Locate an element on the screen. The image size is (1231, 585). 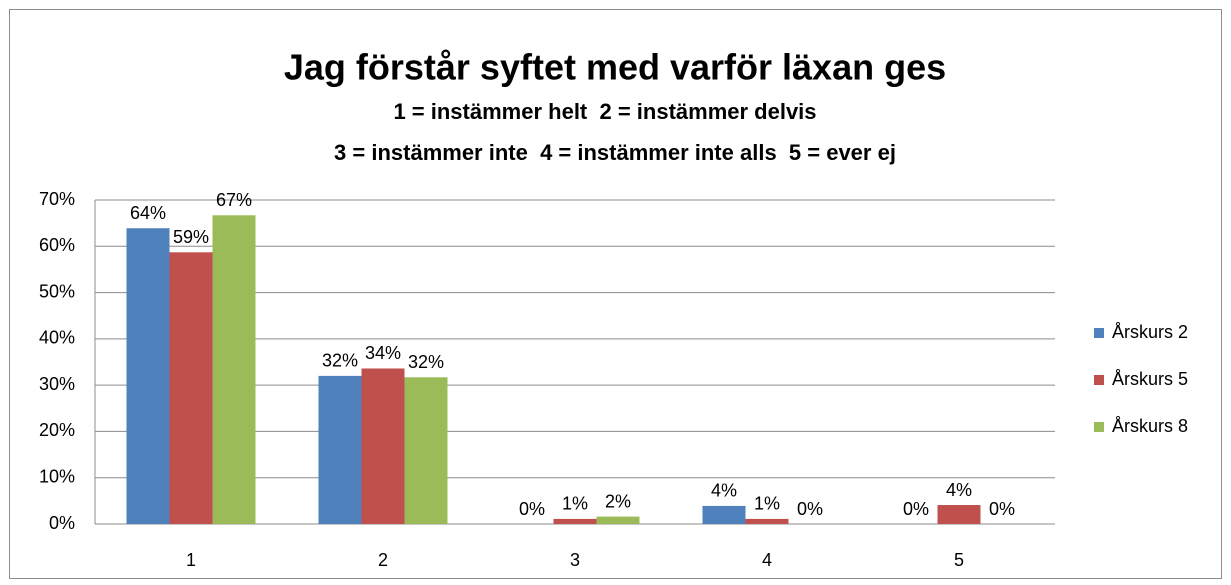
chart-subtitle: 1 = instämmer helt 2 = instämmer delvis is located at coordinates (604, 111).